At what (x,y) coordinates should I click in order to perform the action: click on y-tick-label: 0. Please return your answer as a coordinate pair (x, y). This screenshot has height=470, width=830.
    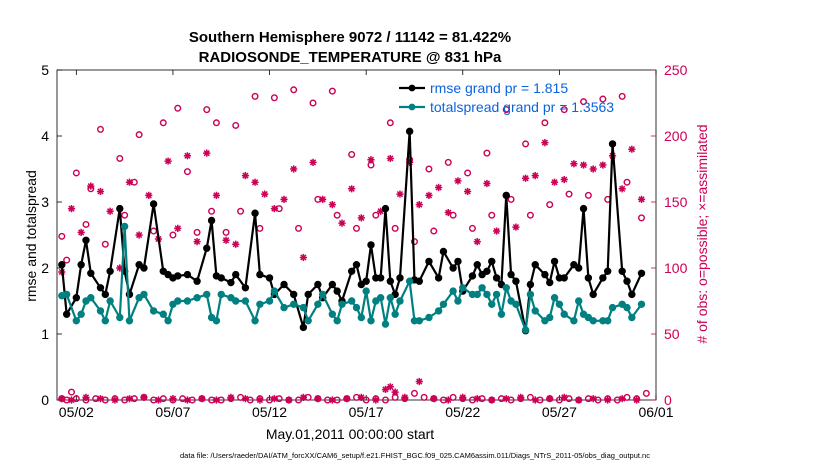
    Looking at the image, I should click on (45, 400).